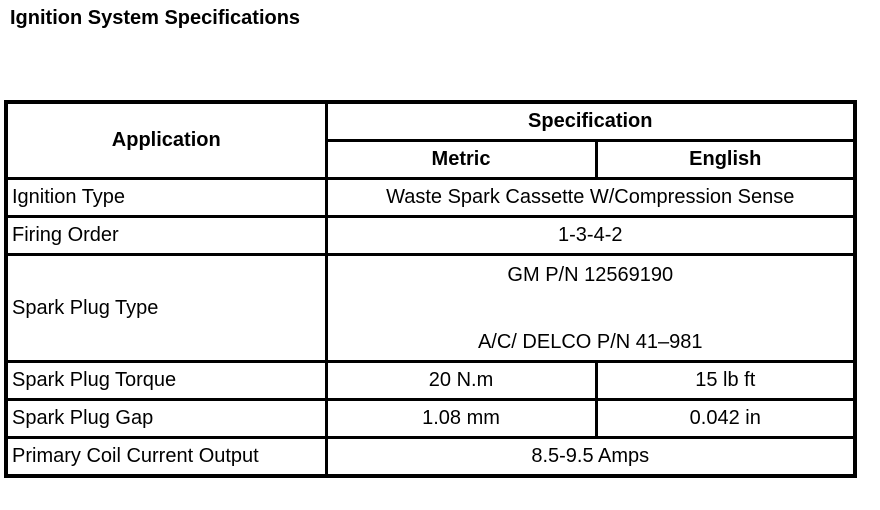  Describe the element at coordinates (725, 159) in the screenshot. I see `header-english: English` at that location.